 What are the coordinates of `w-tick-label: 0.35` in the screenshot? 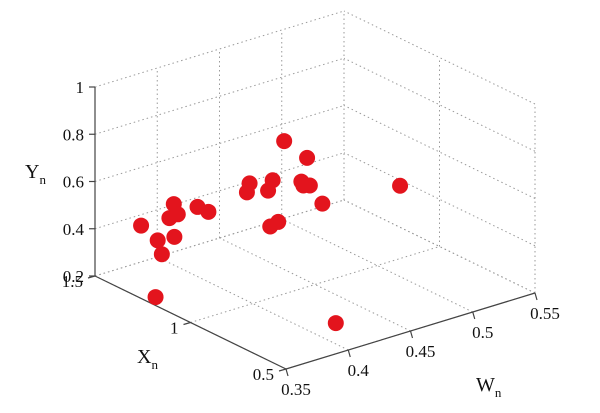 It's located at (296, 389).